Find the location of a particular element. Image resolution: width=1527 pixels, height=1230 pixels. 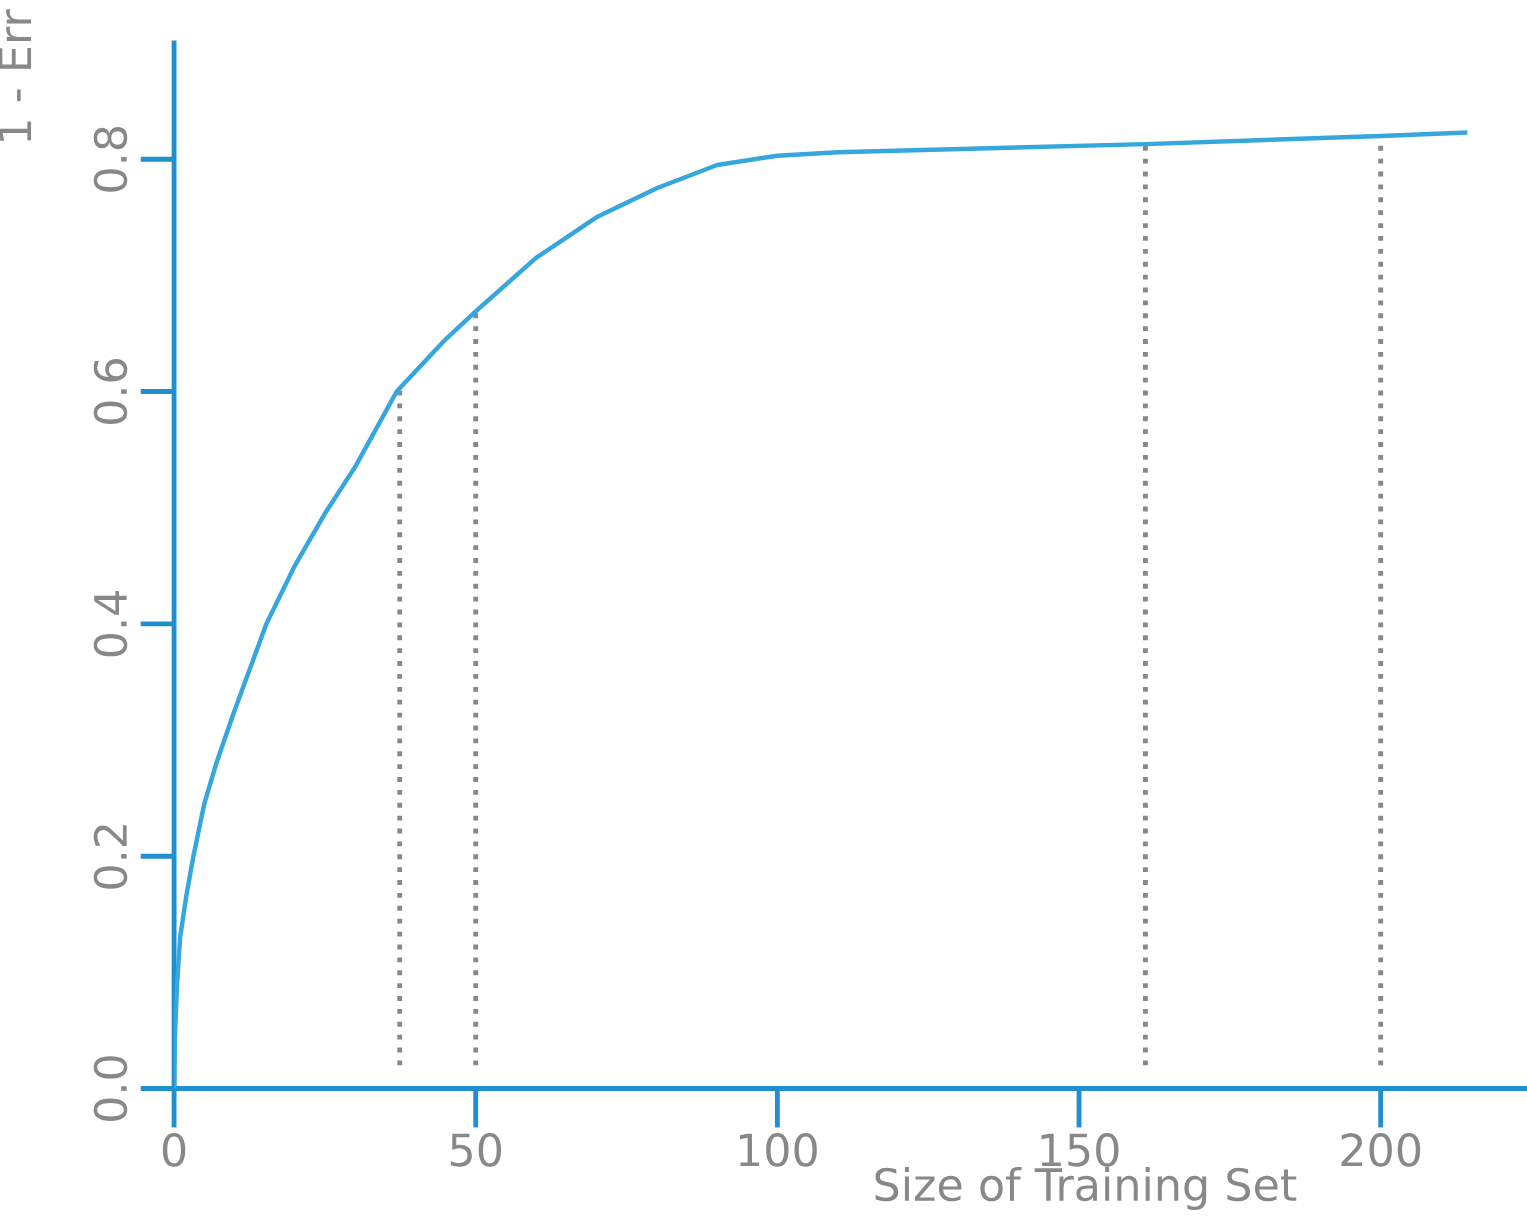

y-tick-label: 0.4 is located at coordinates (110, 624).